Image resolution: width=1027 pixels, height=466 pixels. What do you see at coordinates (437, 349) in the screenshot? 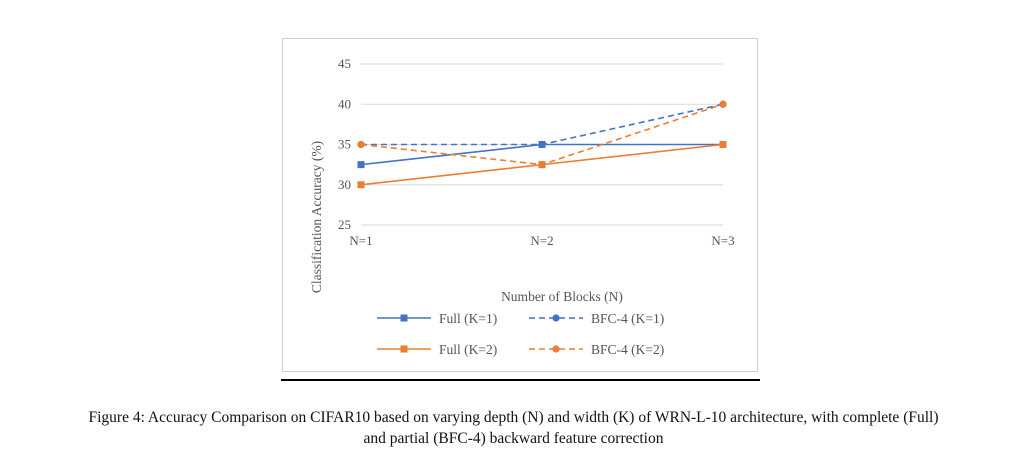
I see `legend-item: Full (K=2)` at bounding box center [437, 349].